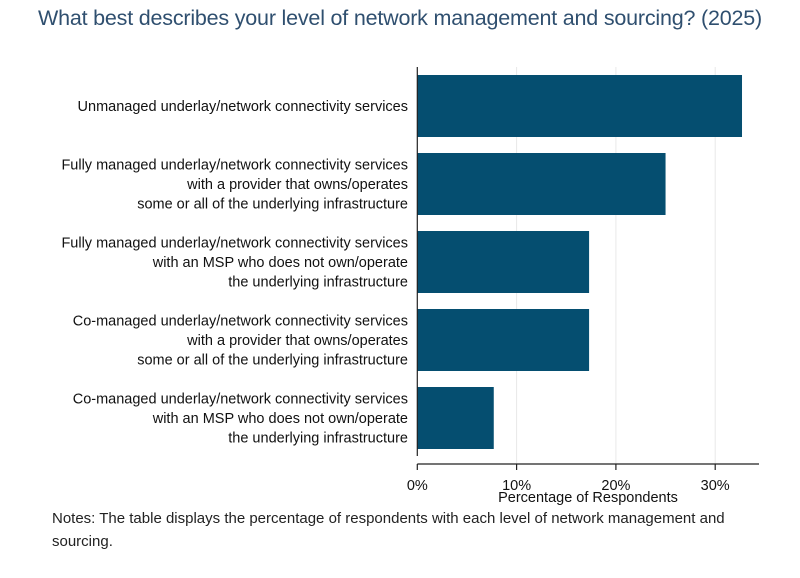 Image resolution: width=800 pixels, height=578 pixels. I want to click on x-tick-label: 10%, so click(516, 486).